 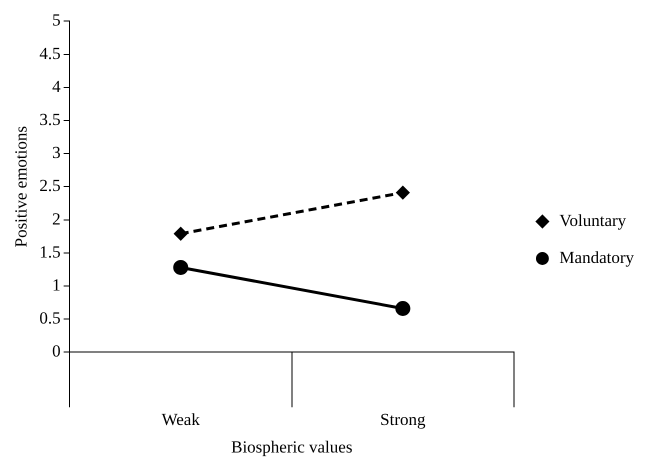 I want to click on y-axis-title: Positive emotions, so click(x=21, y=187).